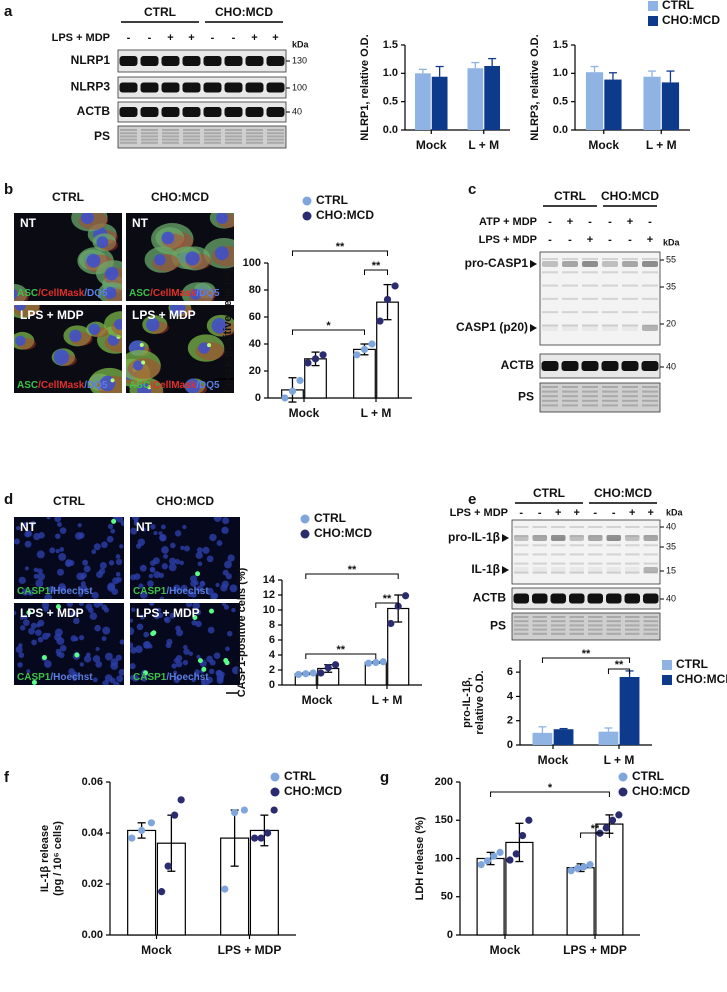 Image resolution: width=727 pixels, height=992 pixels. Describe the element at coordinates (254, 38) in the screenshot. I see `lane-symbol: +` at that location.